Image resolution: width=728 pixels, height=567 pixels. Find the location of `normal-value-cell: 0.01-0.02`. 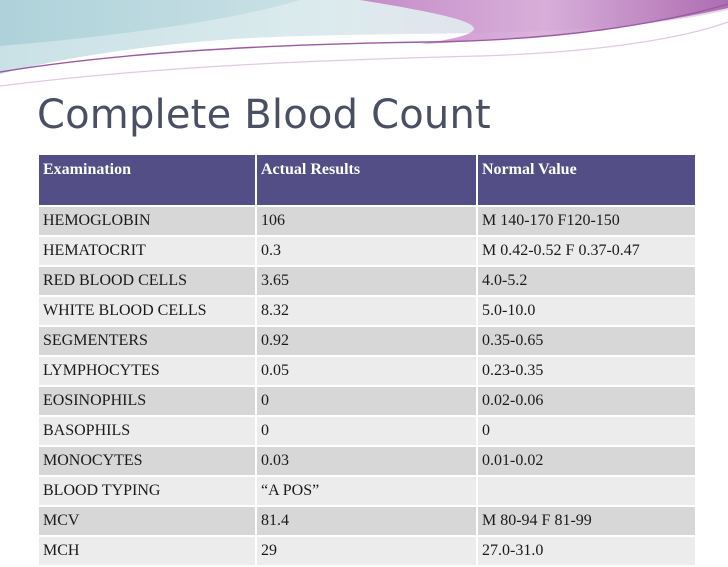

normal-value-cell: 0.01-0.02 is located at coordinates (586, 461).